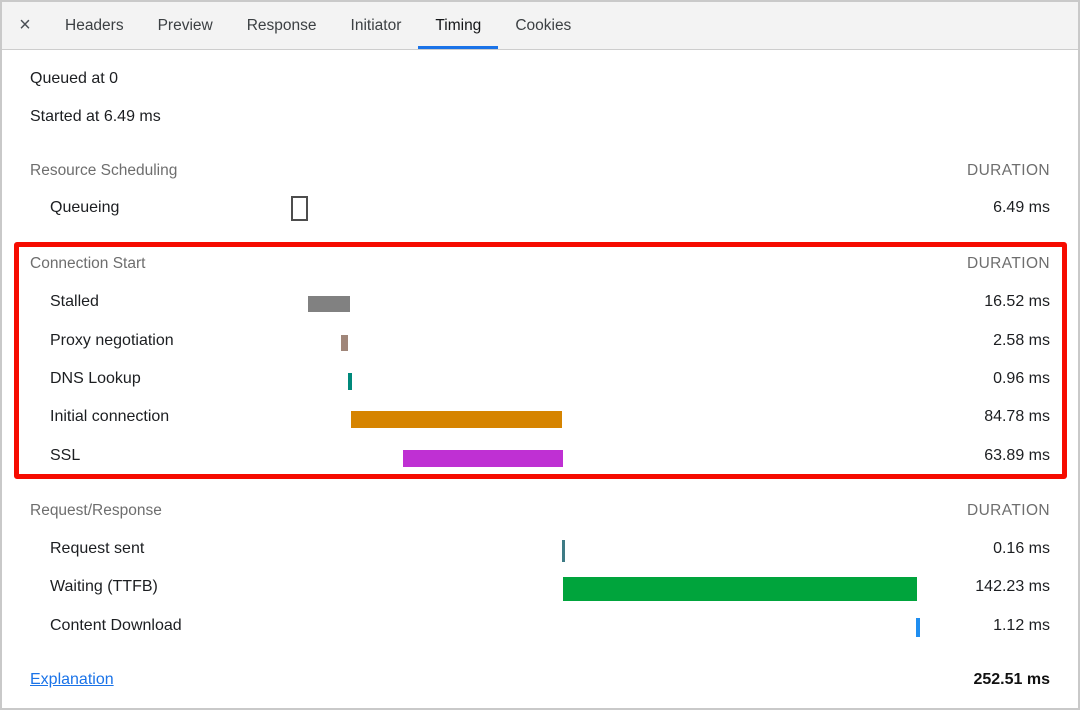 The height and width of the screenshot is (710, 1080). What do you see at coordinates (376, 25) in the screenshot?
I see `tab-initiator: Initiator` at bounding box center [376, 25].